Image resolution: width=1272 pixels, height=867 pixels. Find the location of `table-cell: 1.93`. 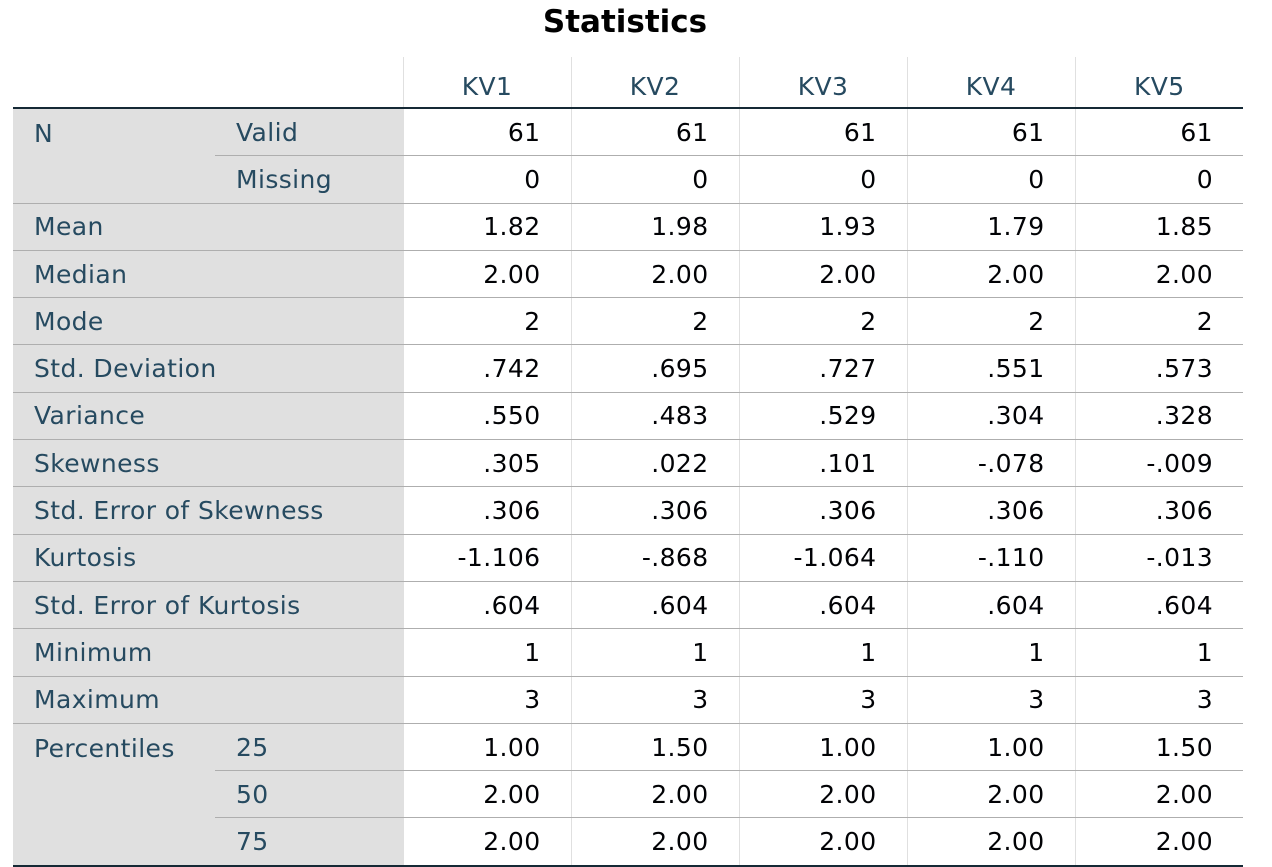

table-cell: 1.93 is located at coordinates (822, 227).